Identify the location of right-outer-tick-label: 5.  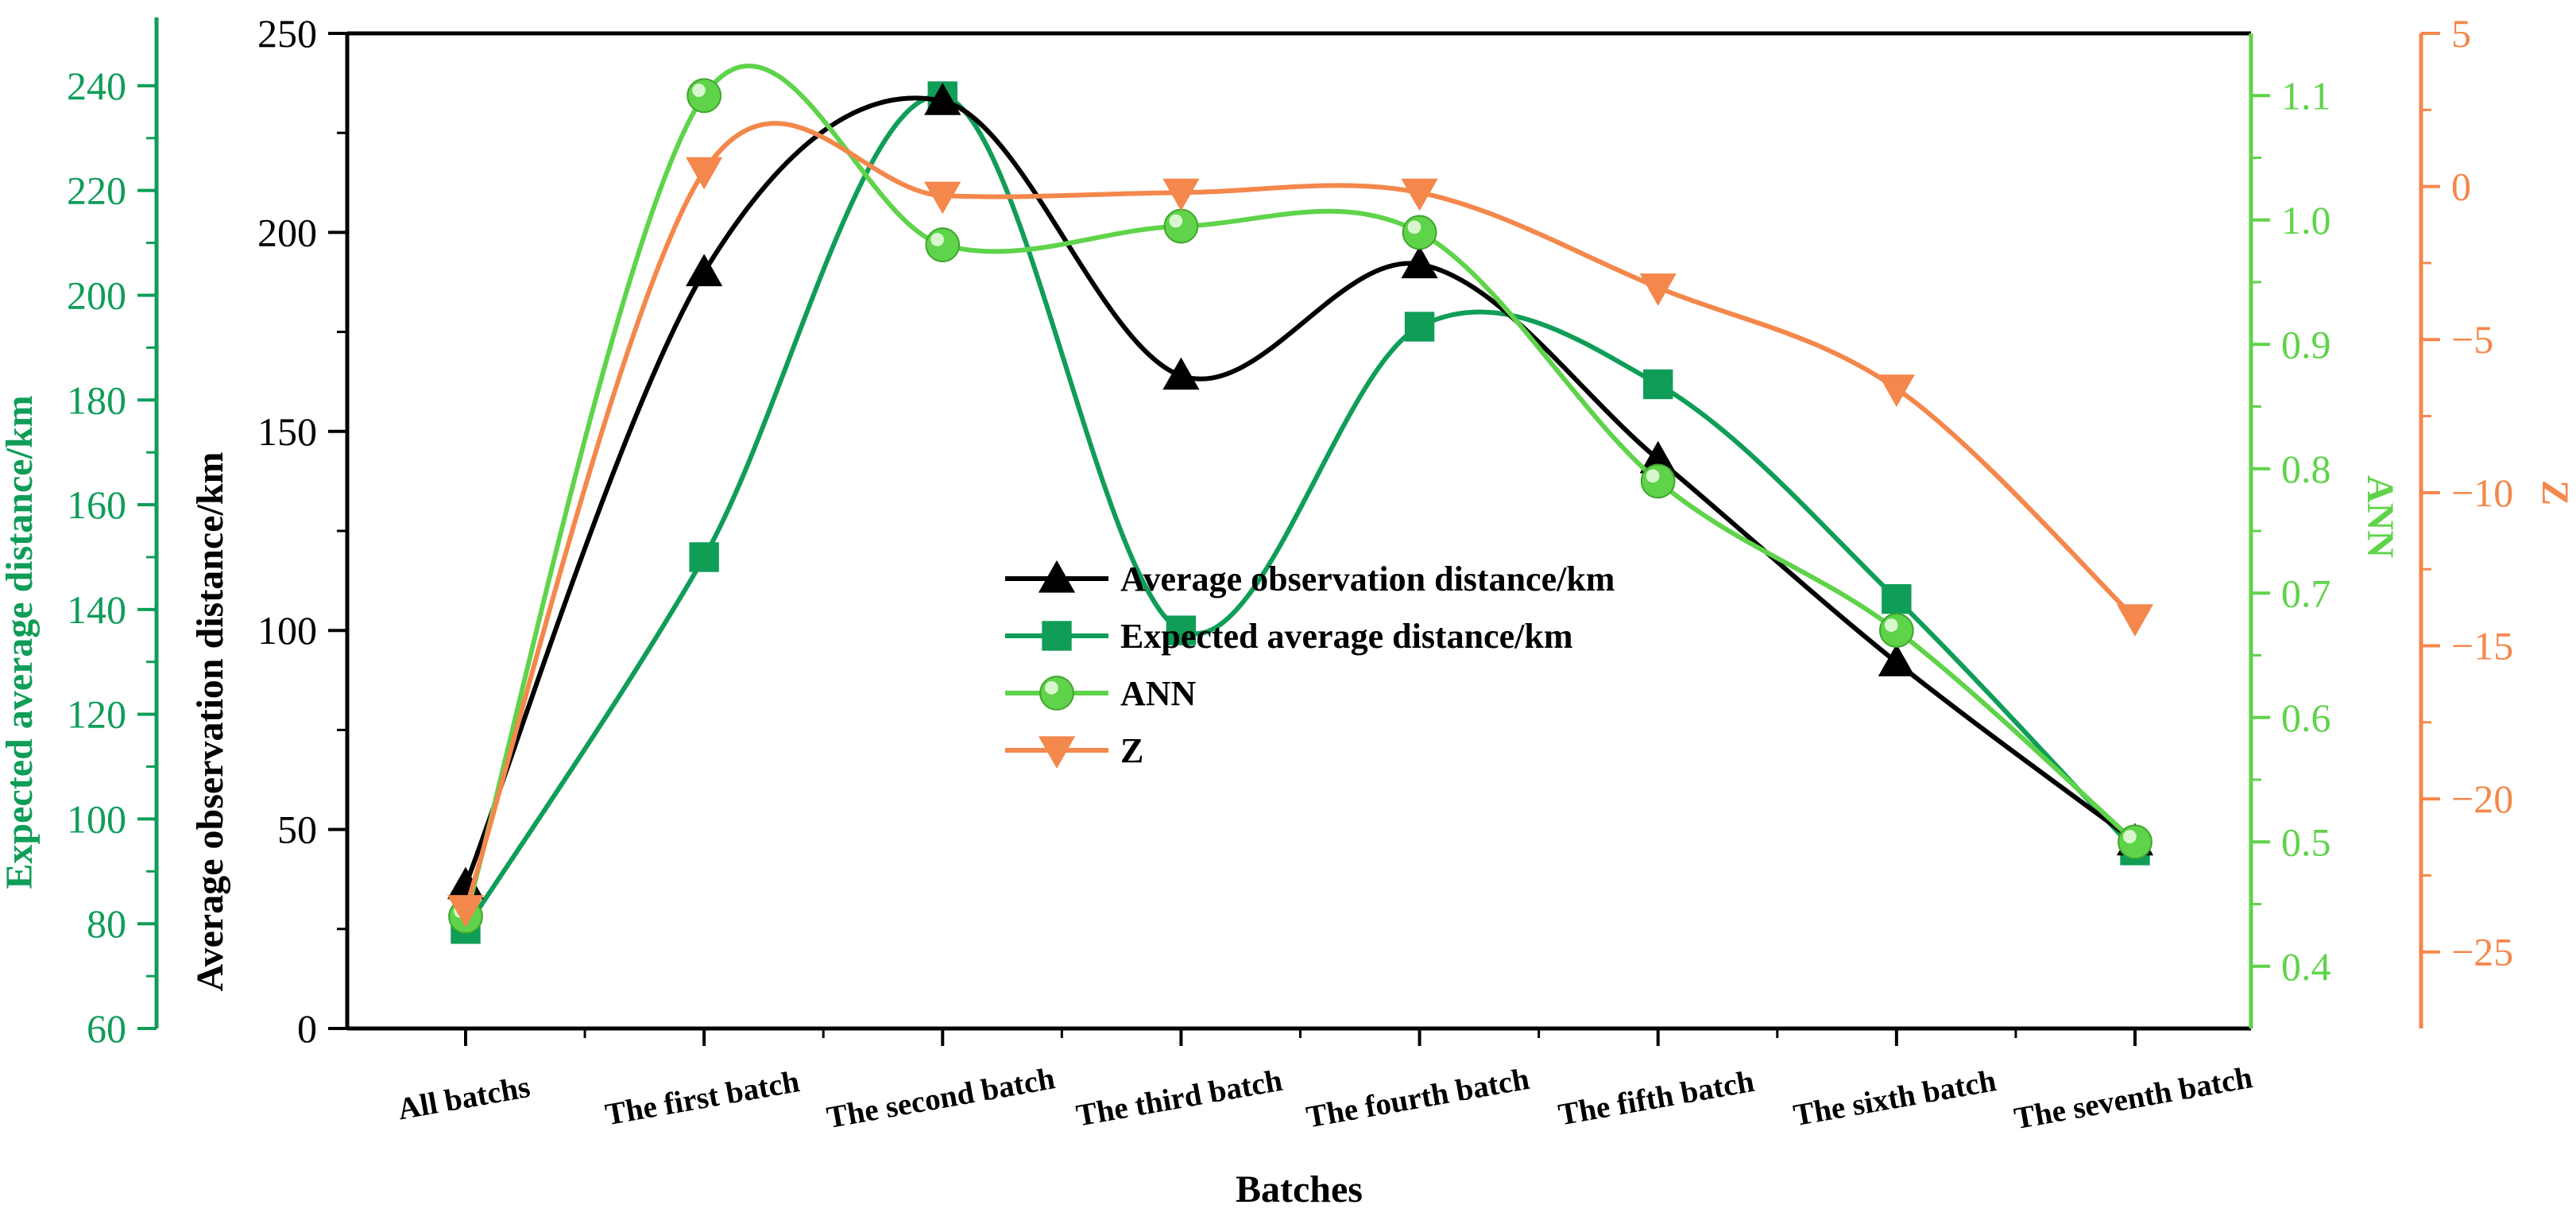
(2461, 33).